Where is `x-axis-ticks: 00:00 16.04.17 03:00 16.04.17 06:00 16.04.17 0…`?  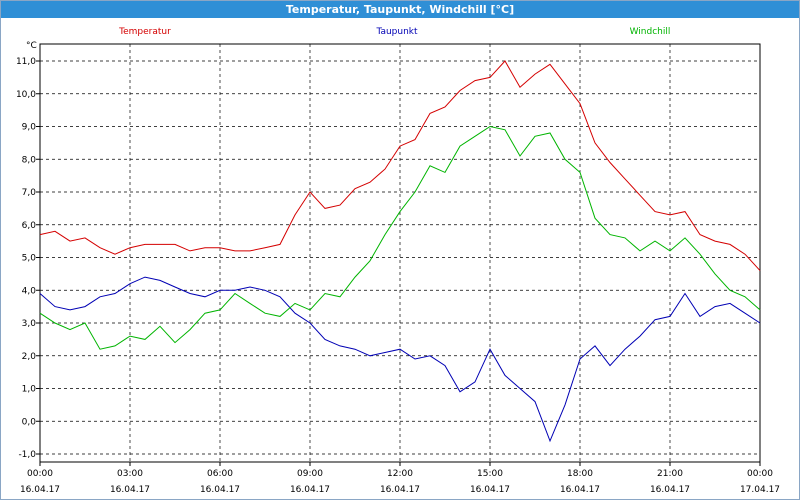 x-axis-ticks: 00:00 16.04.17 03:00 16.04.17 06:00 16.04.17 0… is located at coordinates (400, 478).